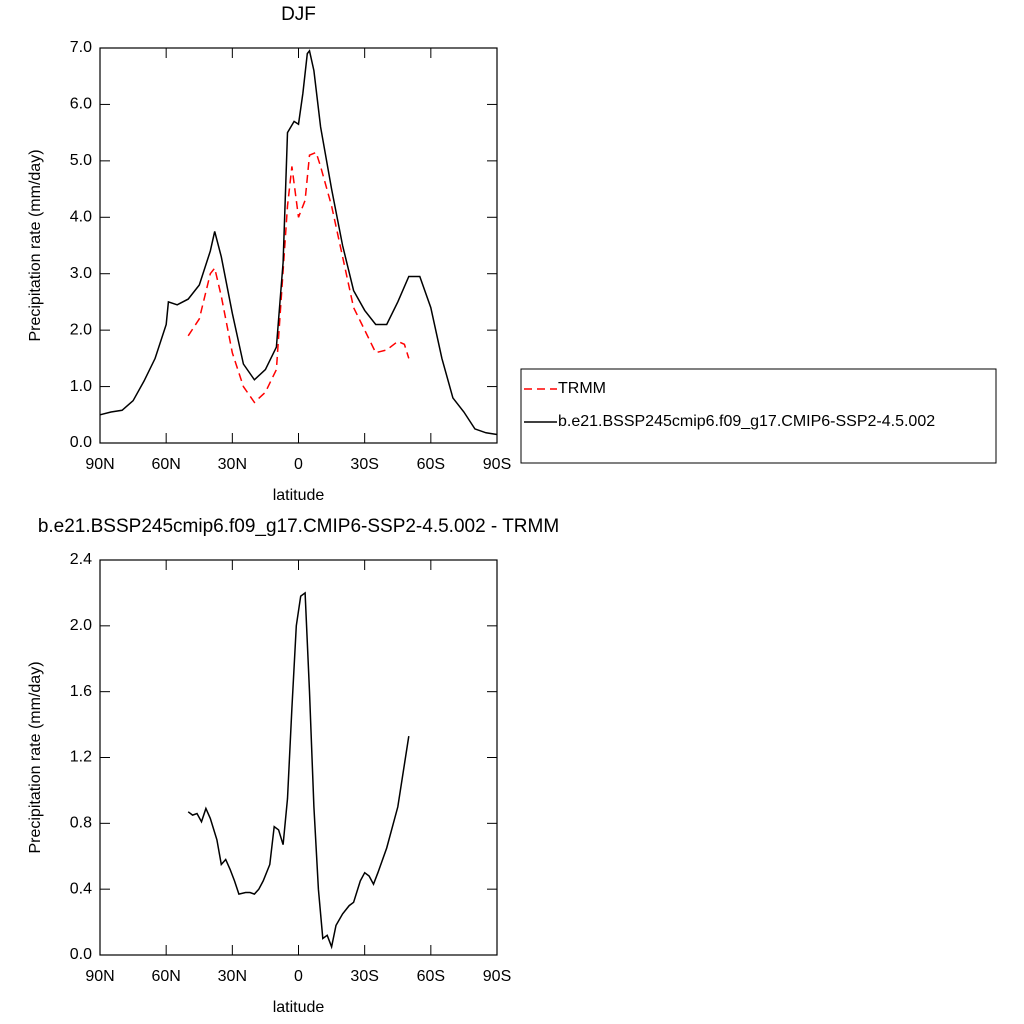 The image size is (1024, 1024). I want to click on chart-title: DJF, so click(298, 14).